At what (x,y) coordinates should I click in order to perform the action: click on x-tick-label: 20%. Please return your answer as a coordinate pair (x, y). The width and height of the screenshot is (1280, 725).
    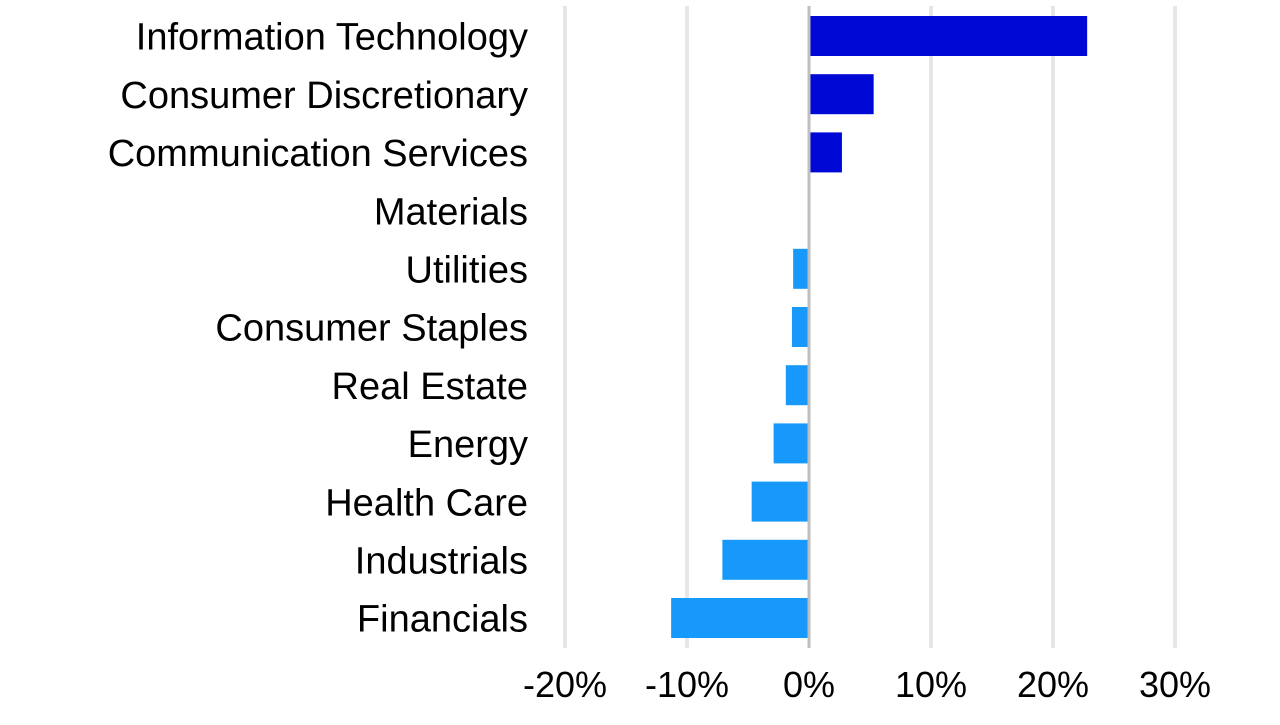
    Looking at the image, I should click on (1053, 684).